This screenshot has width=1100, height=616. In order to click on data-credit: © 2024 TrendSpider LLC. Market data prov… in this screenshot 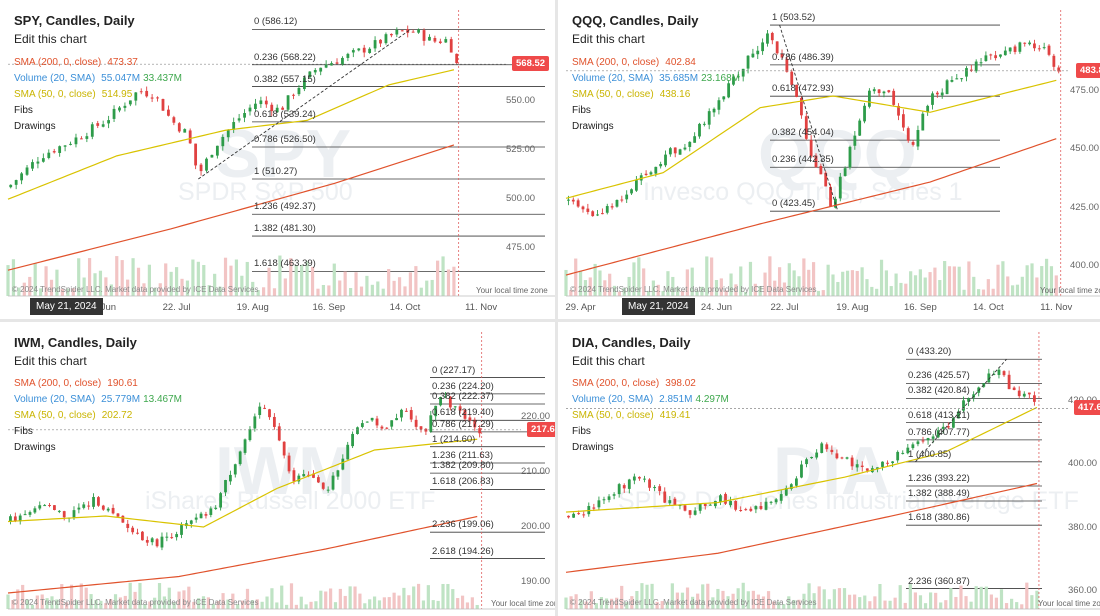, I will do `click(135, 602)`.